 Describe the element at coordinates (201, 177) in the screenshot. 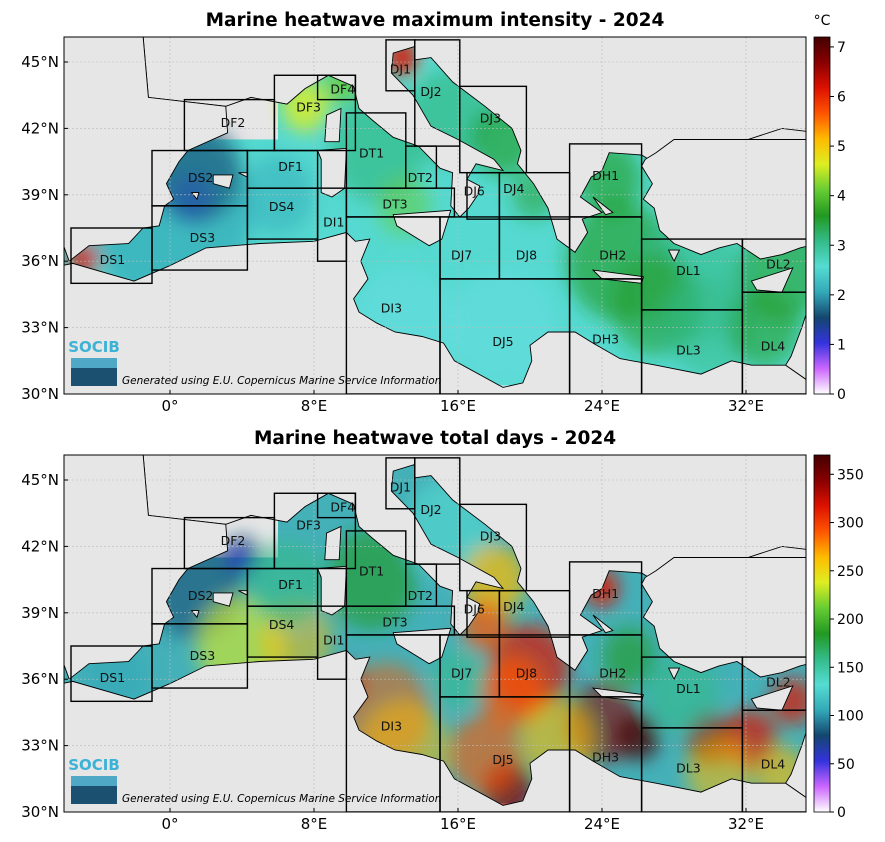

I see `region-label: DS2` at that location.